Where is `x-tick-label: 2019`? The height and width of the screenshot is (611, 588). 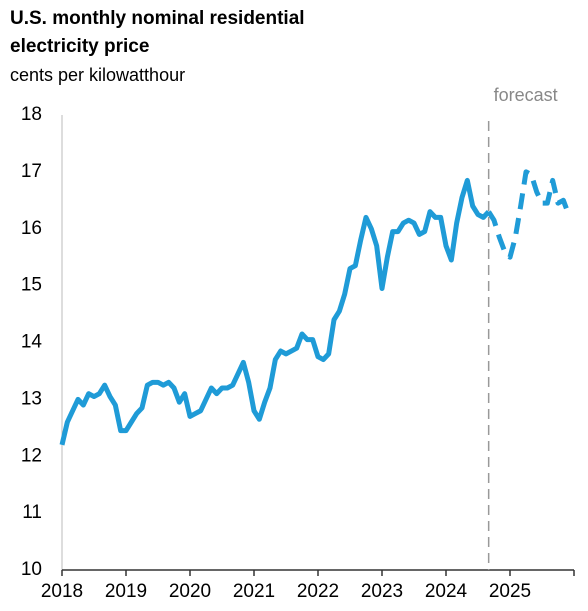
x-tick-label: 2019 is located at coordinates (126, 591).